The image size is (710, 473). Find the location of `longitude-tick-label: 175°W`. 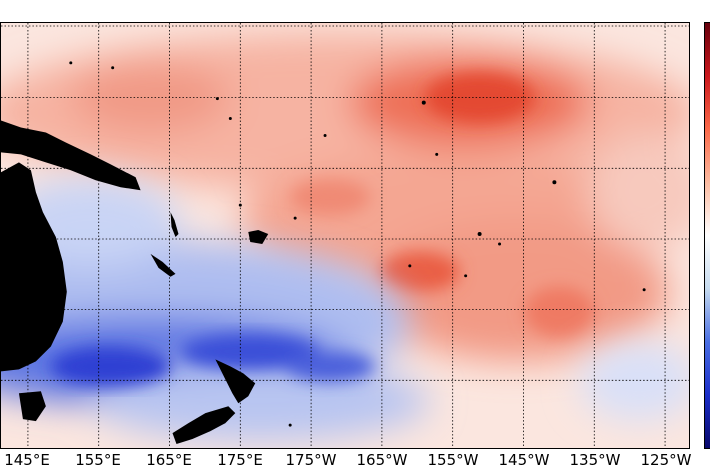

longitude-tick-label: 175°W is located at coordinates (311, 460).